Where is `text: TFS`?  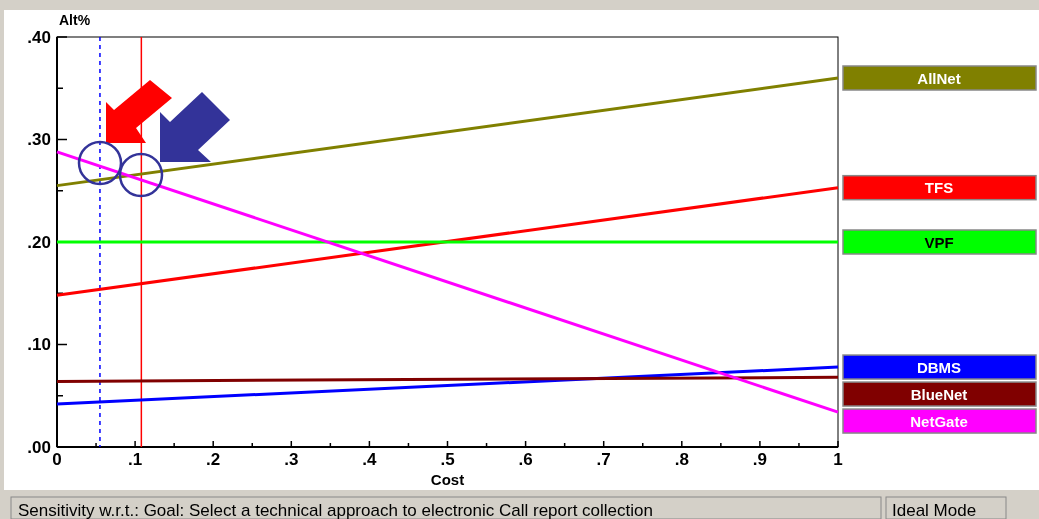 text: TFS is located at coordinates (939, 188).